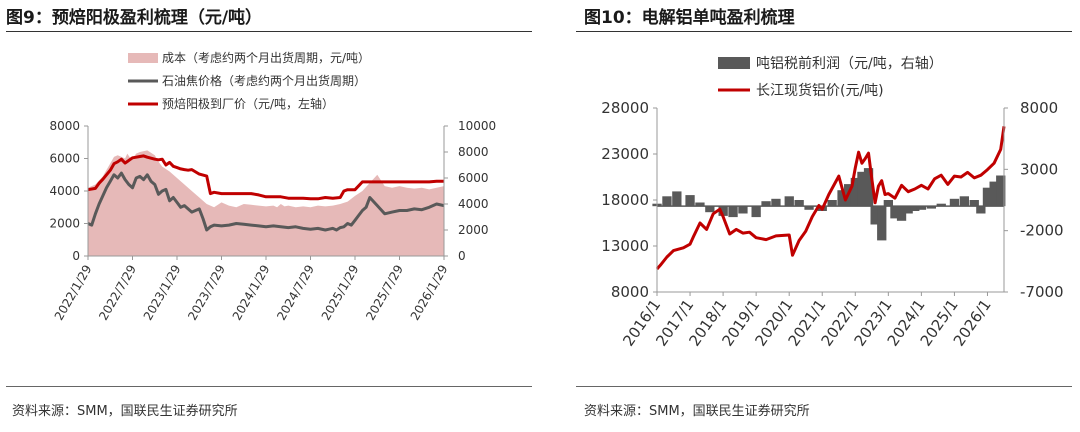 The width and height of the screenshot is (1080, 432). I want to click on left-y-tick-label: 18000, so click(625, 200).